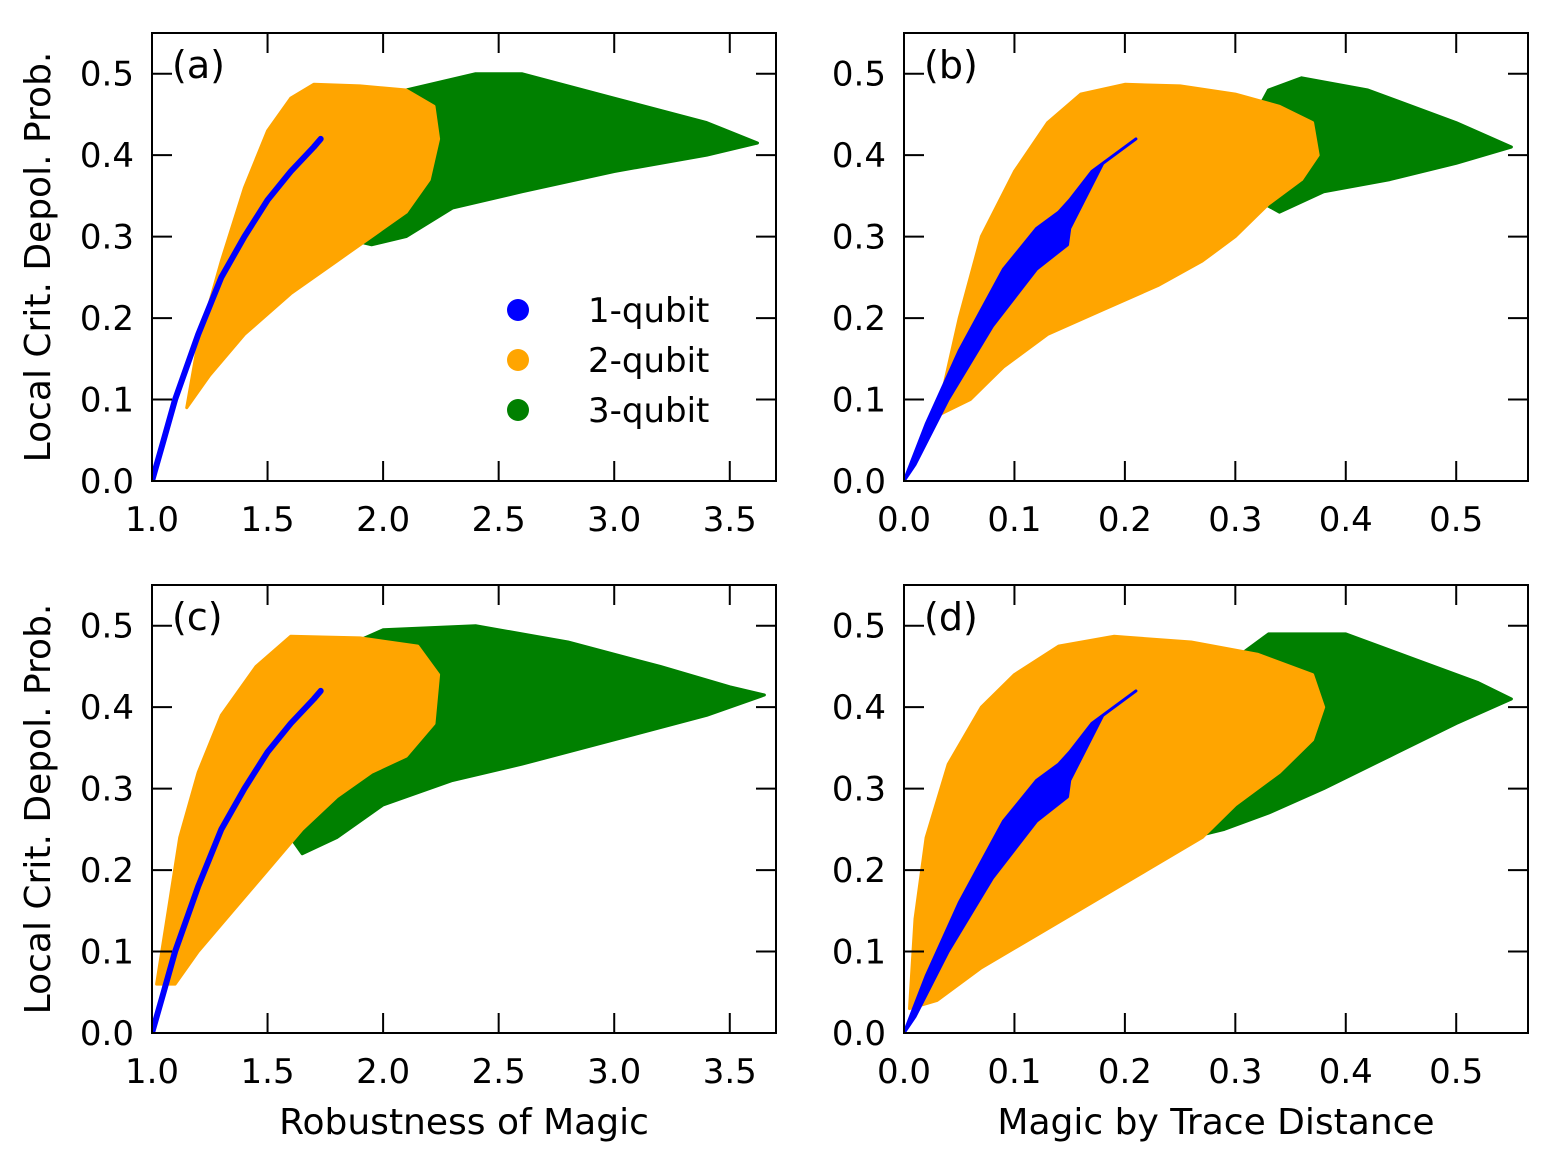 This screenshot has height=1163, width=1548. Describe the element at coordinates (951, 617) in the screenshot. I see `panel-label: (d)` at that location.